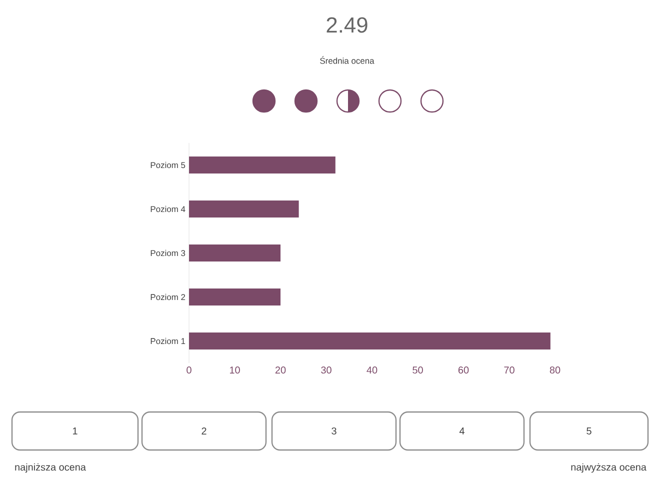  Describe the element at coordinates (189, 370) in the screenshot. I see `x-tick-label: 0` at that location.